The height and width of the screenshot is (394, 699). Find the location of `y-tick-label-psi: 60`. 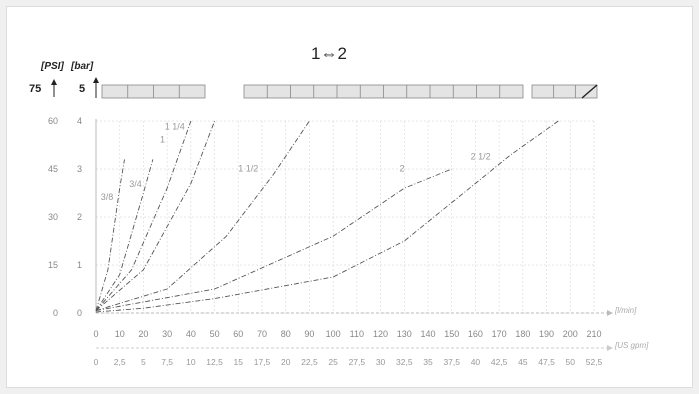

y-tick-label-psi: 60 is located at coordinates (53, 121).